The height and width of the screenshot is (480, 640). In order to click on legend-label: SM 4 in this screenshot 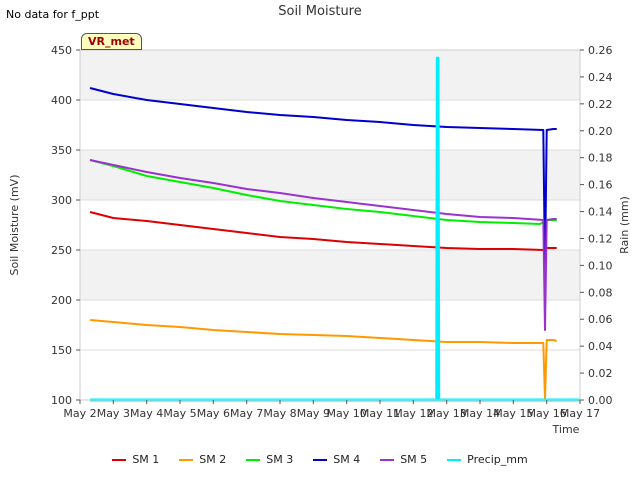, I will do `click(347, 459)`.